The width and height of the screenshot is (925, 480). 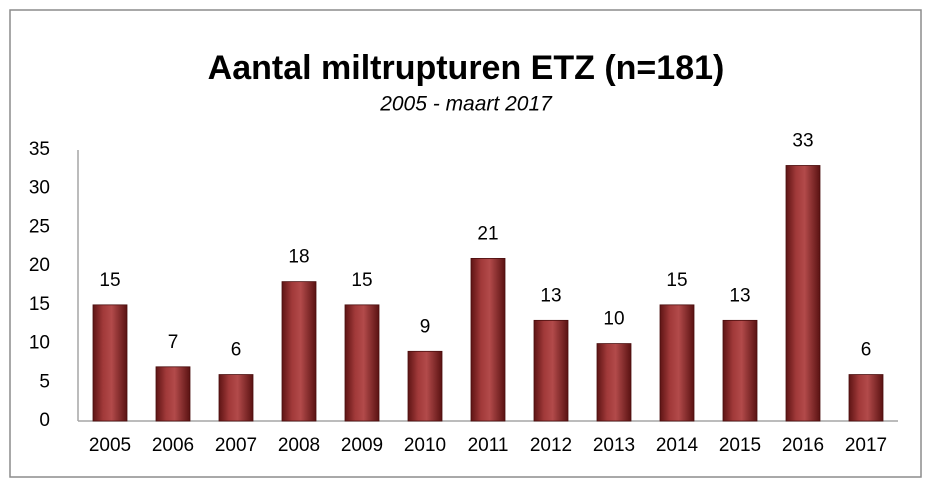 I want to click on x-tick-label: 2015, so click(x=740, y=445).